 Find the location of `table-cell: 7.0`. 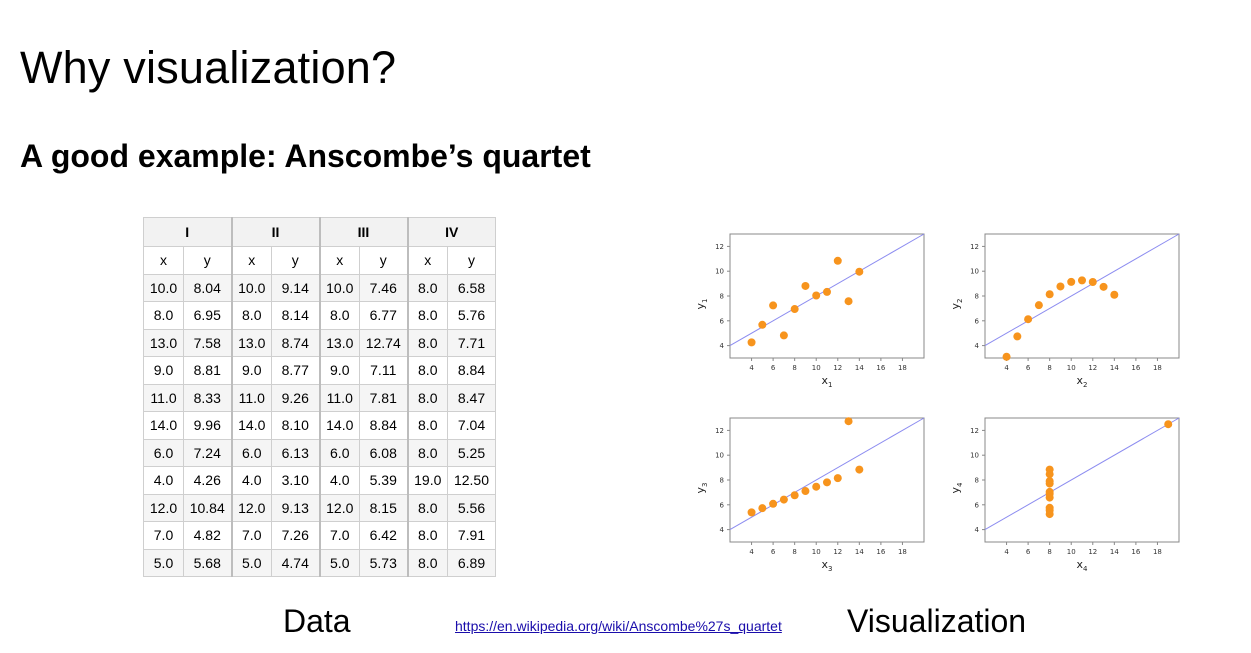

table-cell: 7.0 is located at coordinates (251, 535).